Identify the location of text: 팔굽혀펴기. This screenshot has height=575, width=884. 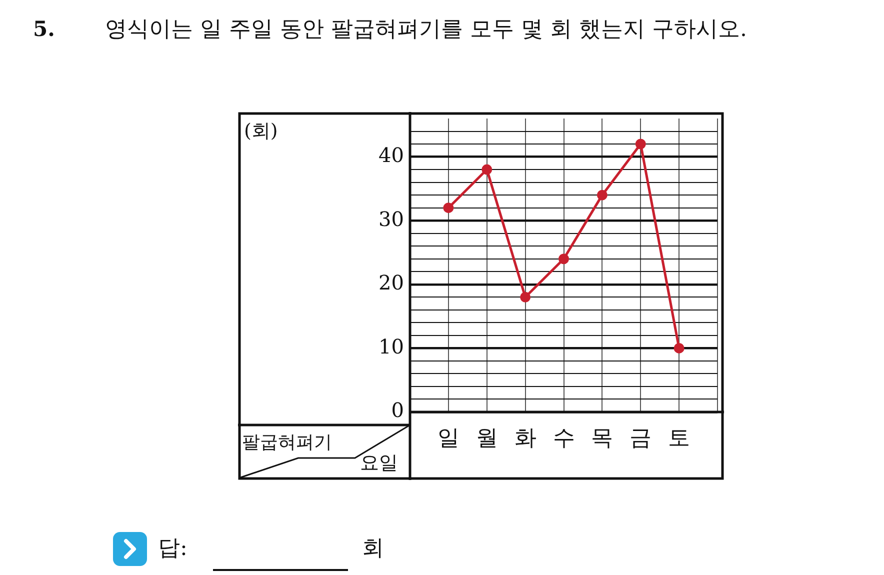
(287, 442).